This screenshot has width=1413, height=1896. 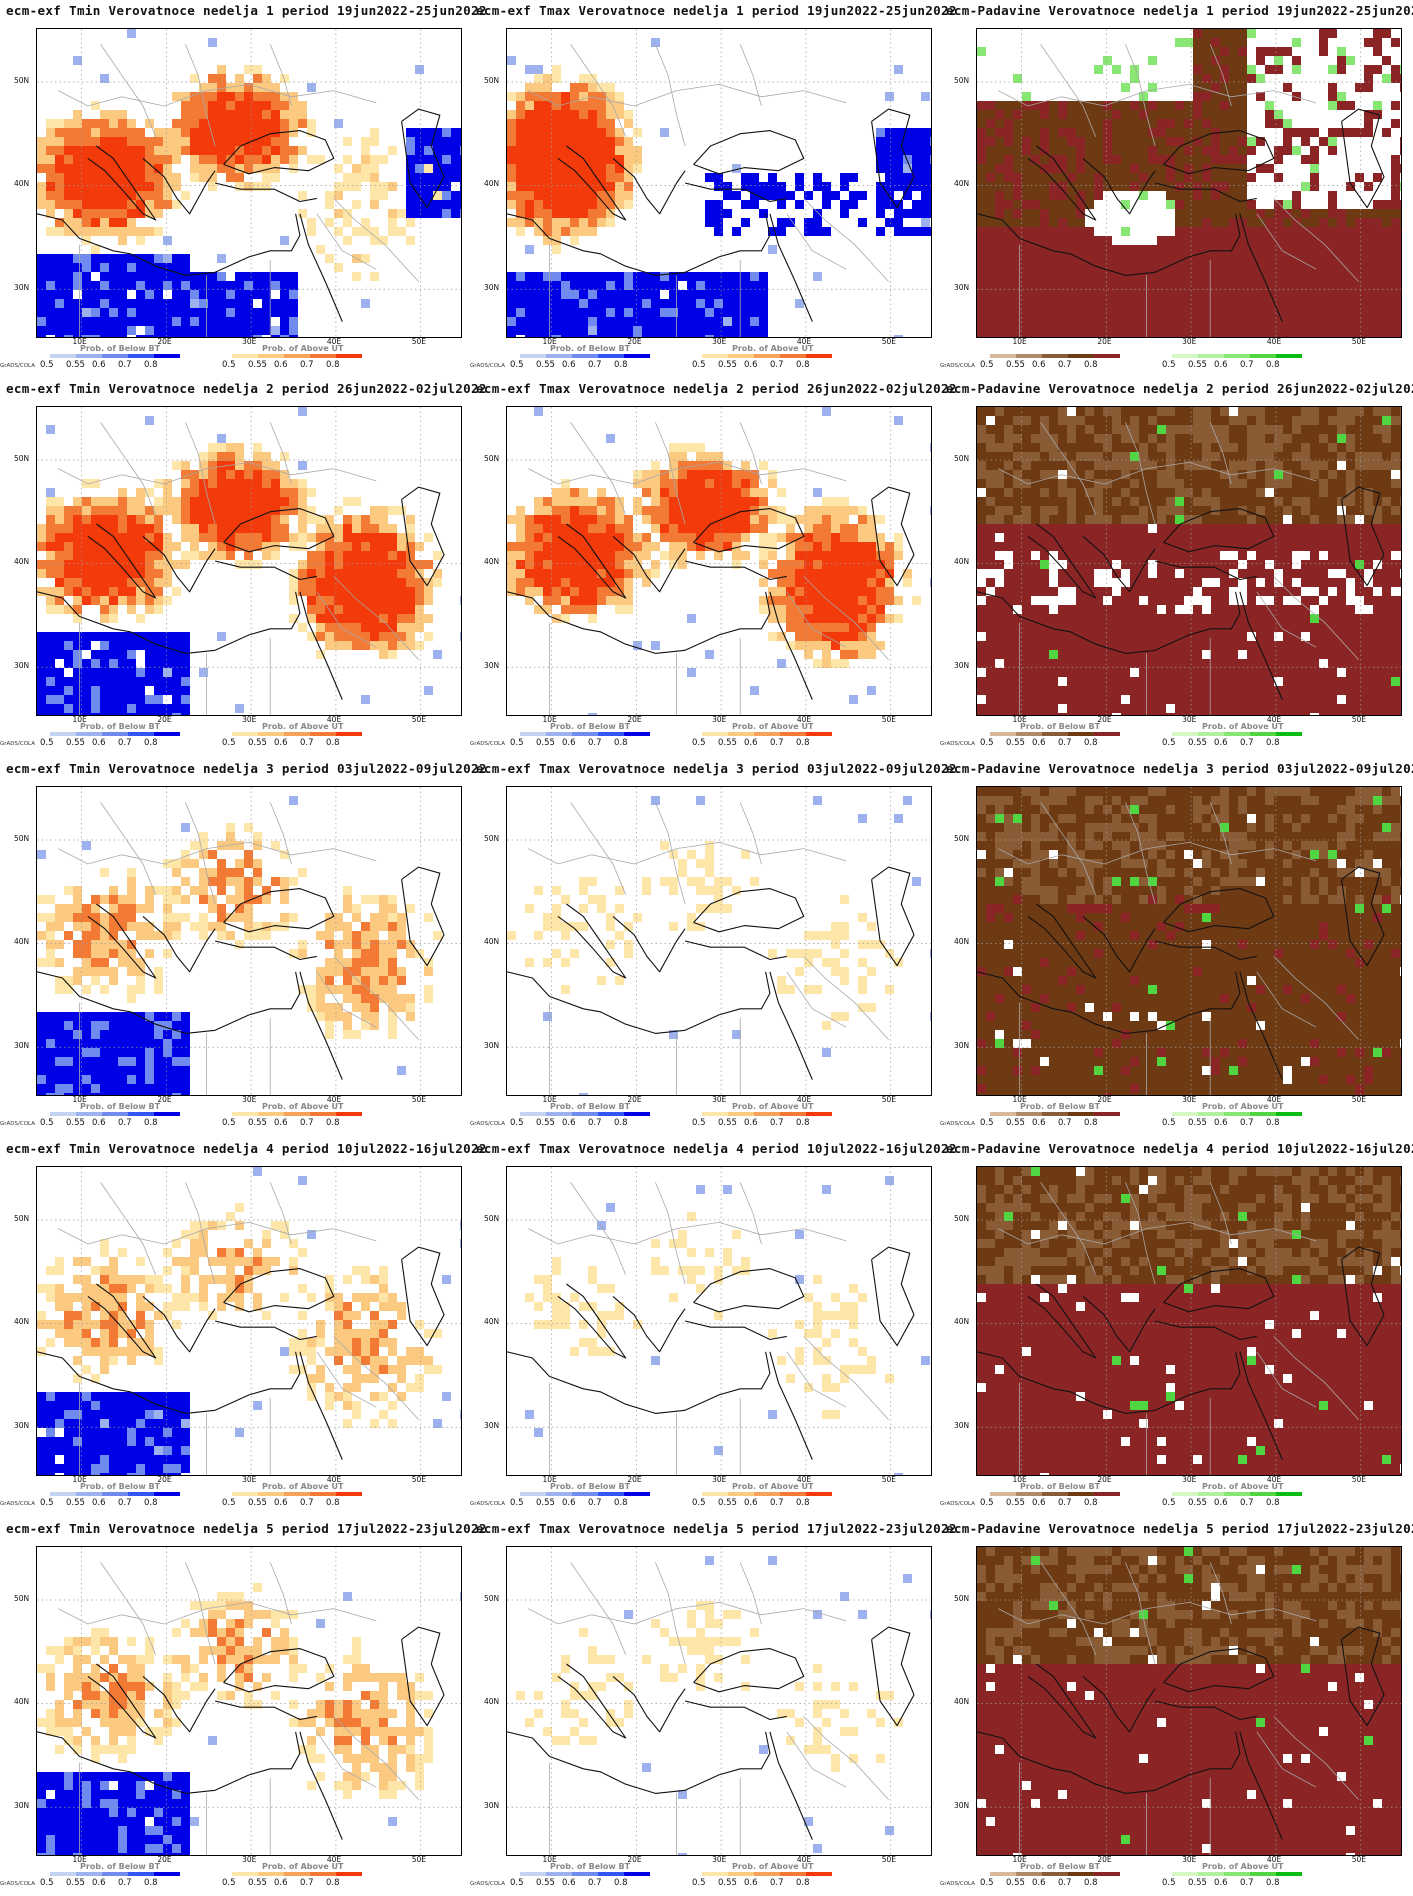 I want to click on legend-swatch, so click(x=1055, y=356).